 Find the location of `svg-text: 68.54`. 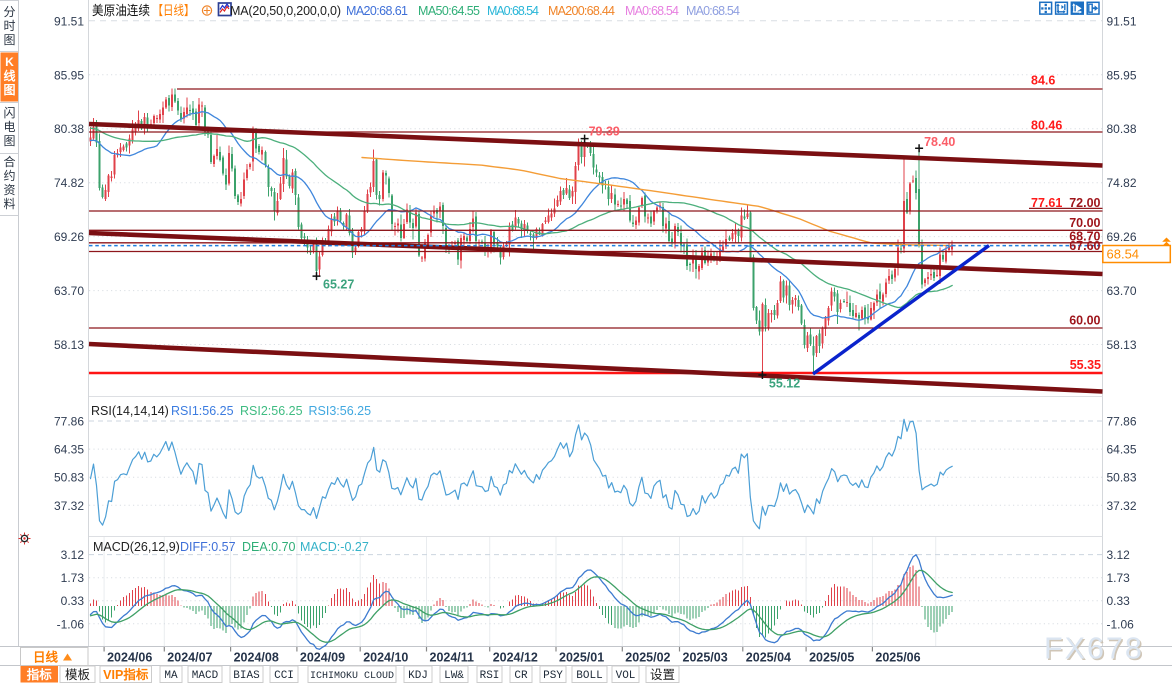

svg-text: 68.54 is located at coordinates (1123, 254).